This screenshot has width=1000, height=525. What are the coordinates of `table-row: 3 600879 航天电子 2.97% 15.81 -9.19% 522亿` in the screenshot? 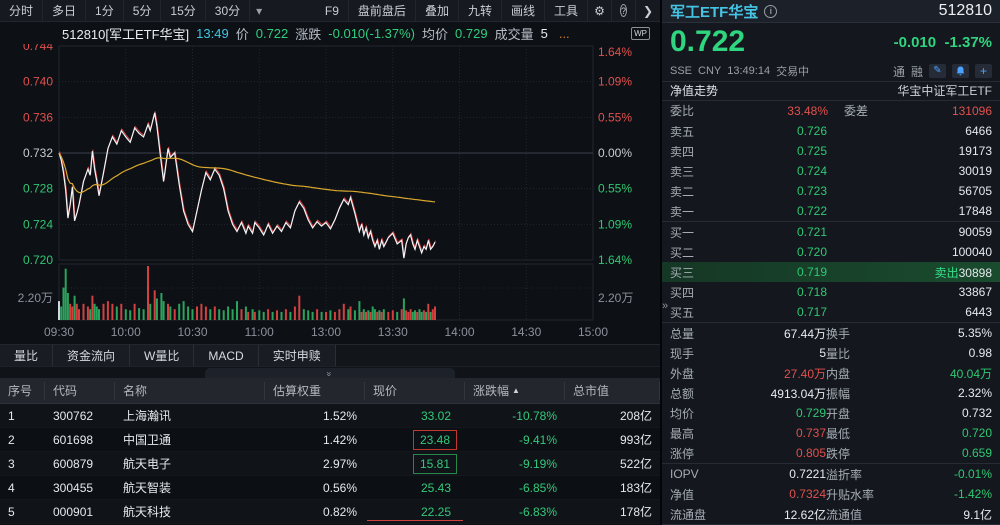 It's located at (330, 464).